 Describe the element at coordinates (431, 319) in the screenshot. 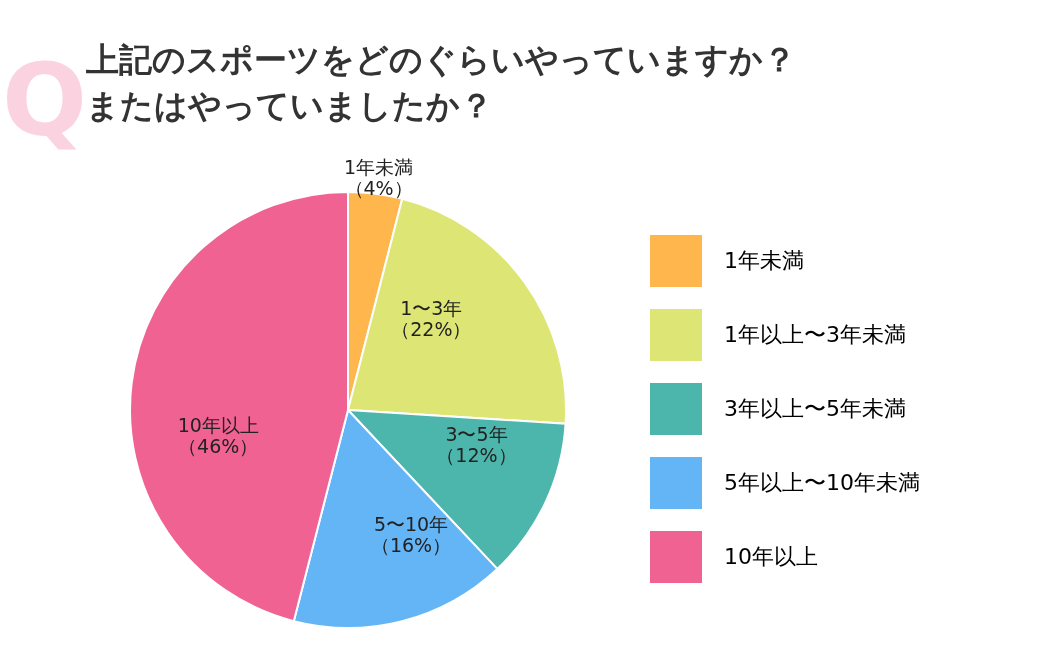

I see `data-label: 1〜3年（22%）` at that location.